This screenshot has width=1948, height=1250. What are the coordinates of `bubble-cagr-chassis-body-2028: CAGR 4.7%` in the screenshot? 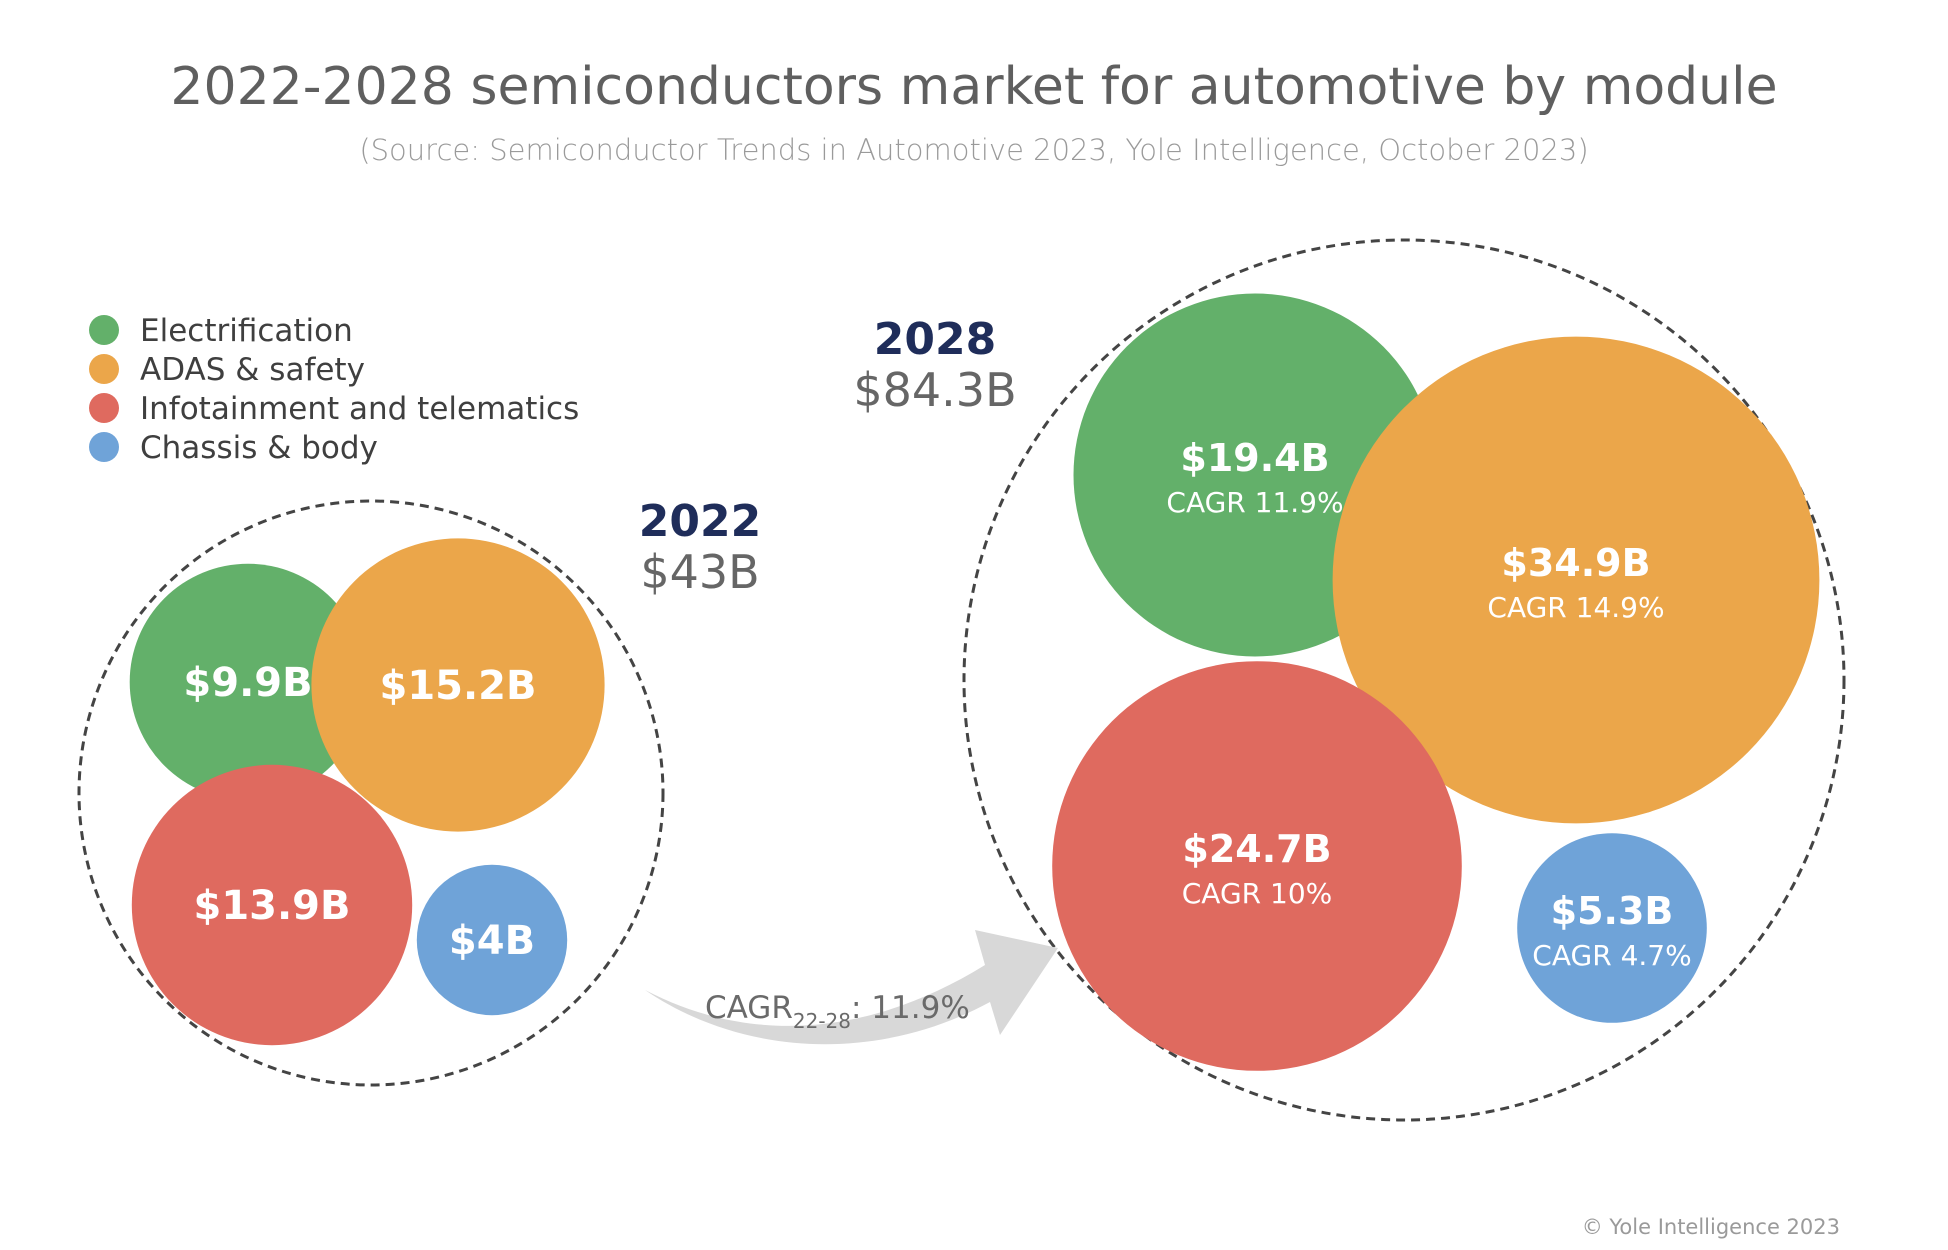 It's located at (1611, 955).